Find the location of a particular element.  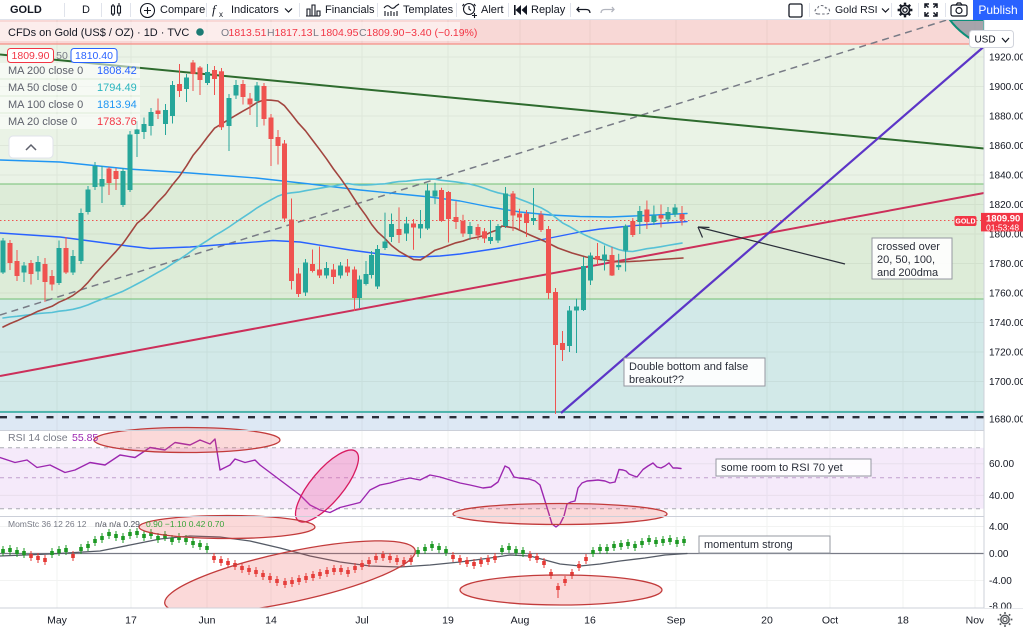

svg-text: 1820.00 is located at coordinates (1006, 205).